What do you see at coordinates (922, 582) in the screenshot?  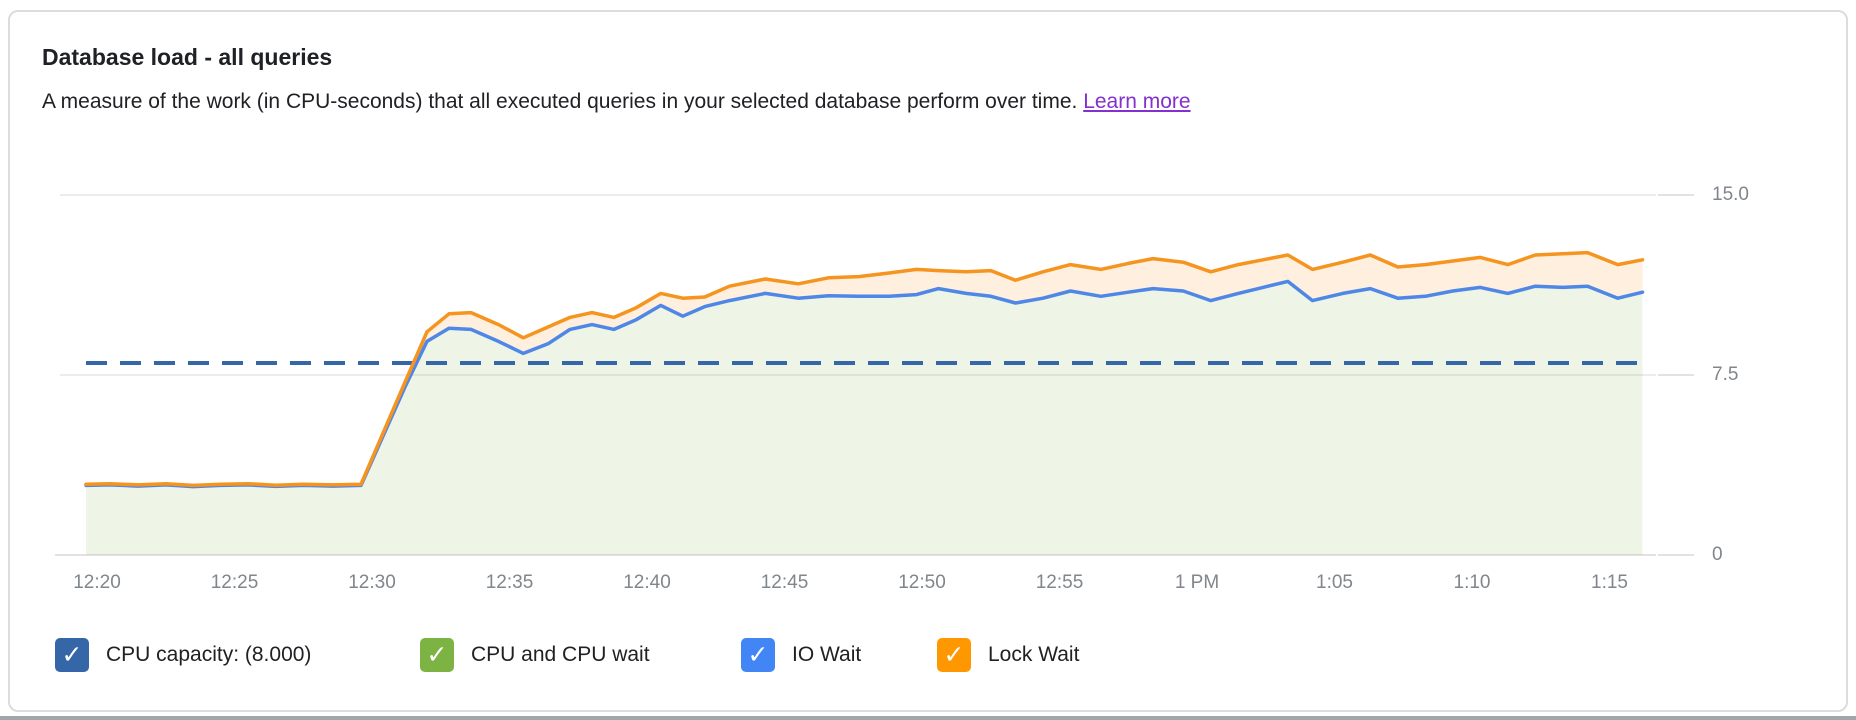 I see `x-axis-label: 12:50` at bounding box center [922, 582].